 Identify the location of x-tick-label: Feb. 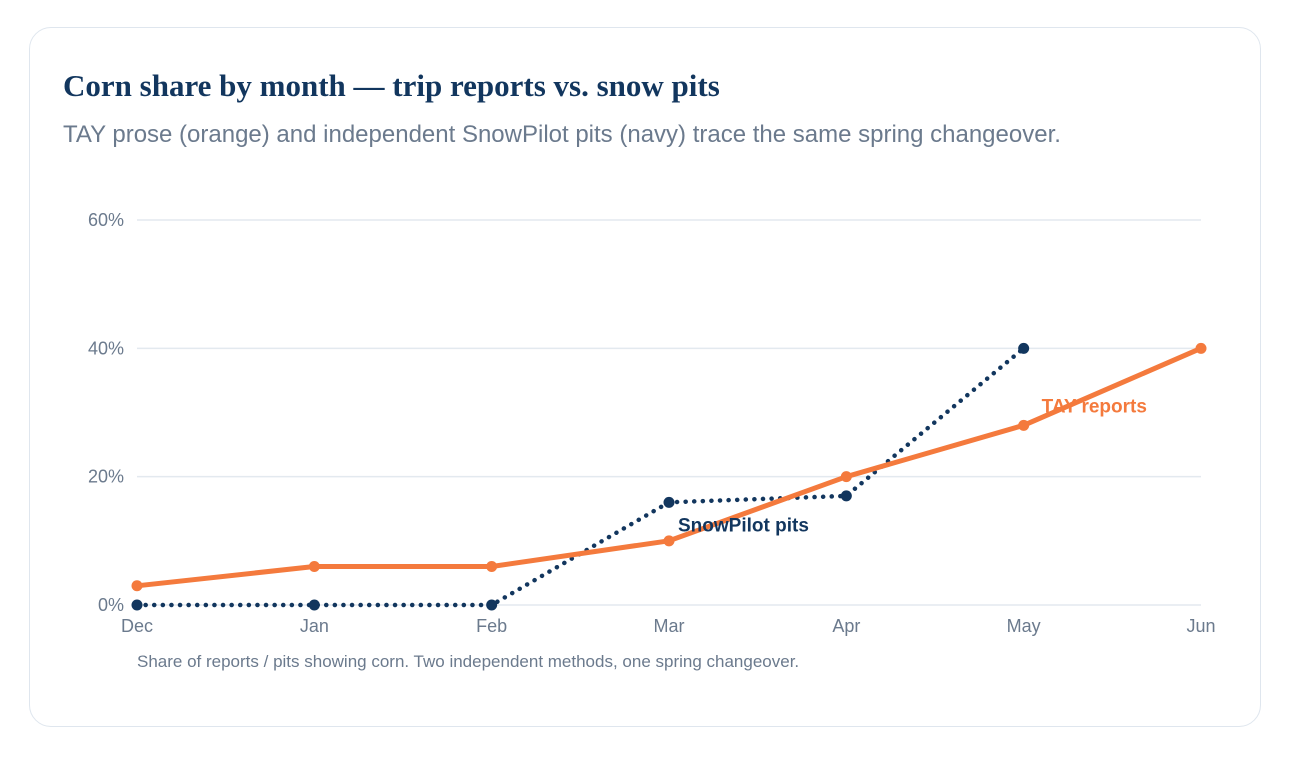
(491, 626).